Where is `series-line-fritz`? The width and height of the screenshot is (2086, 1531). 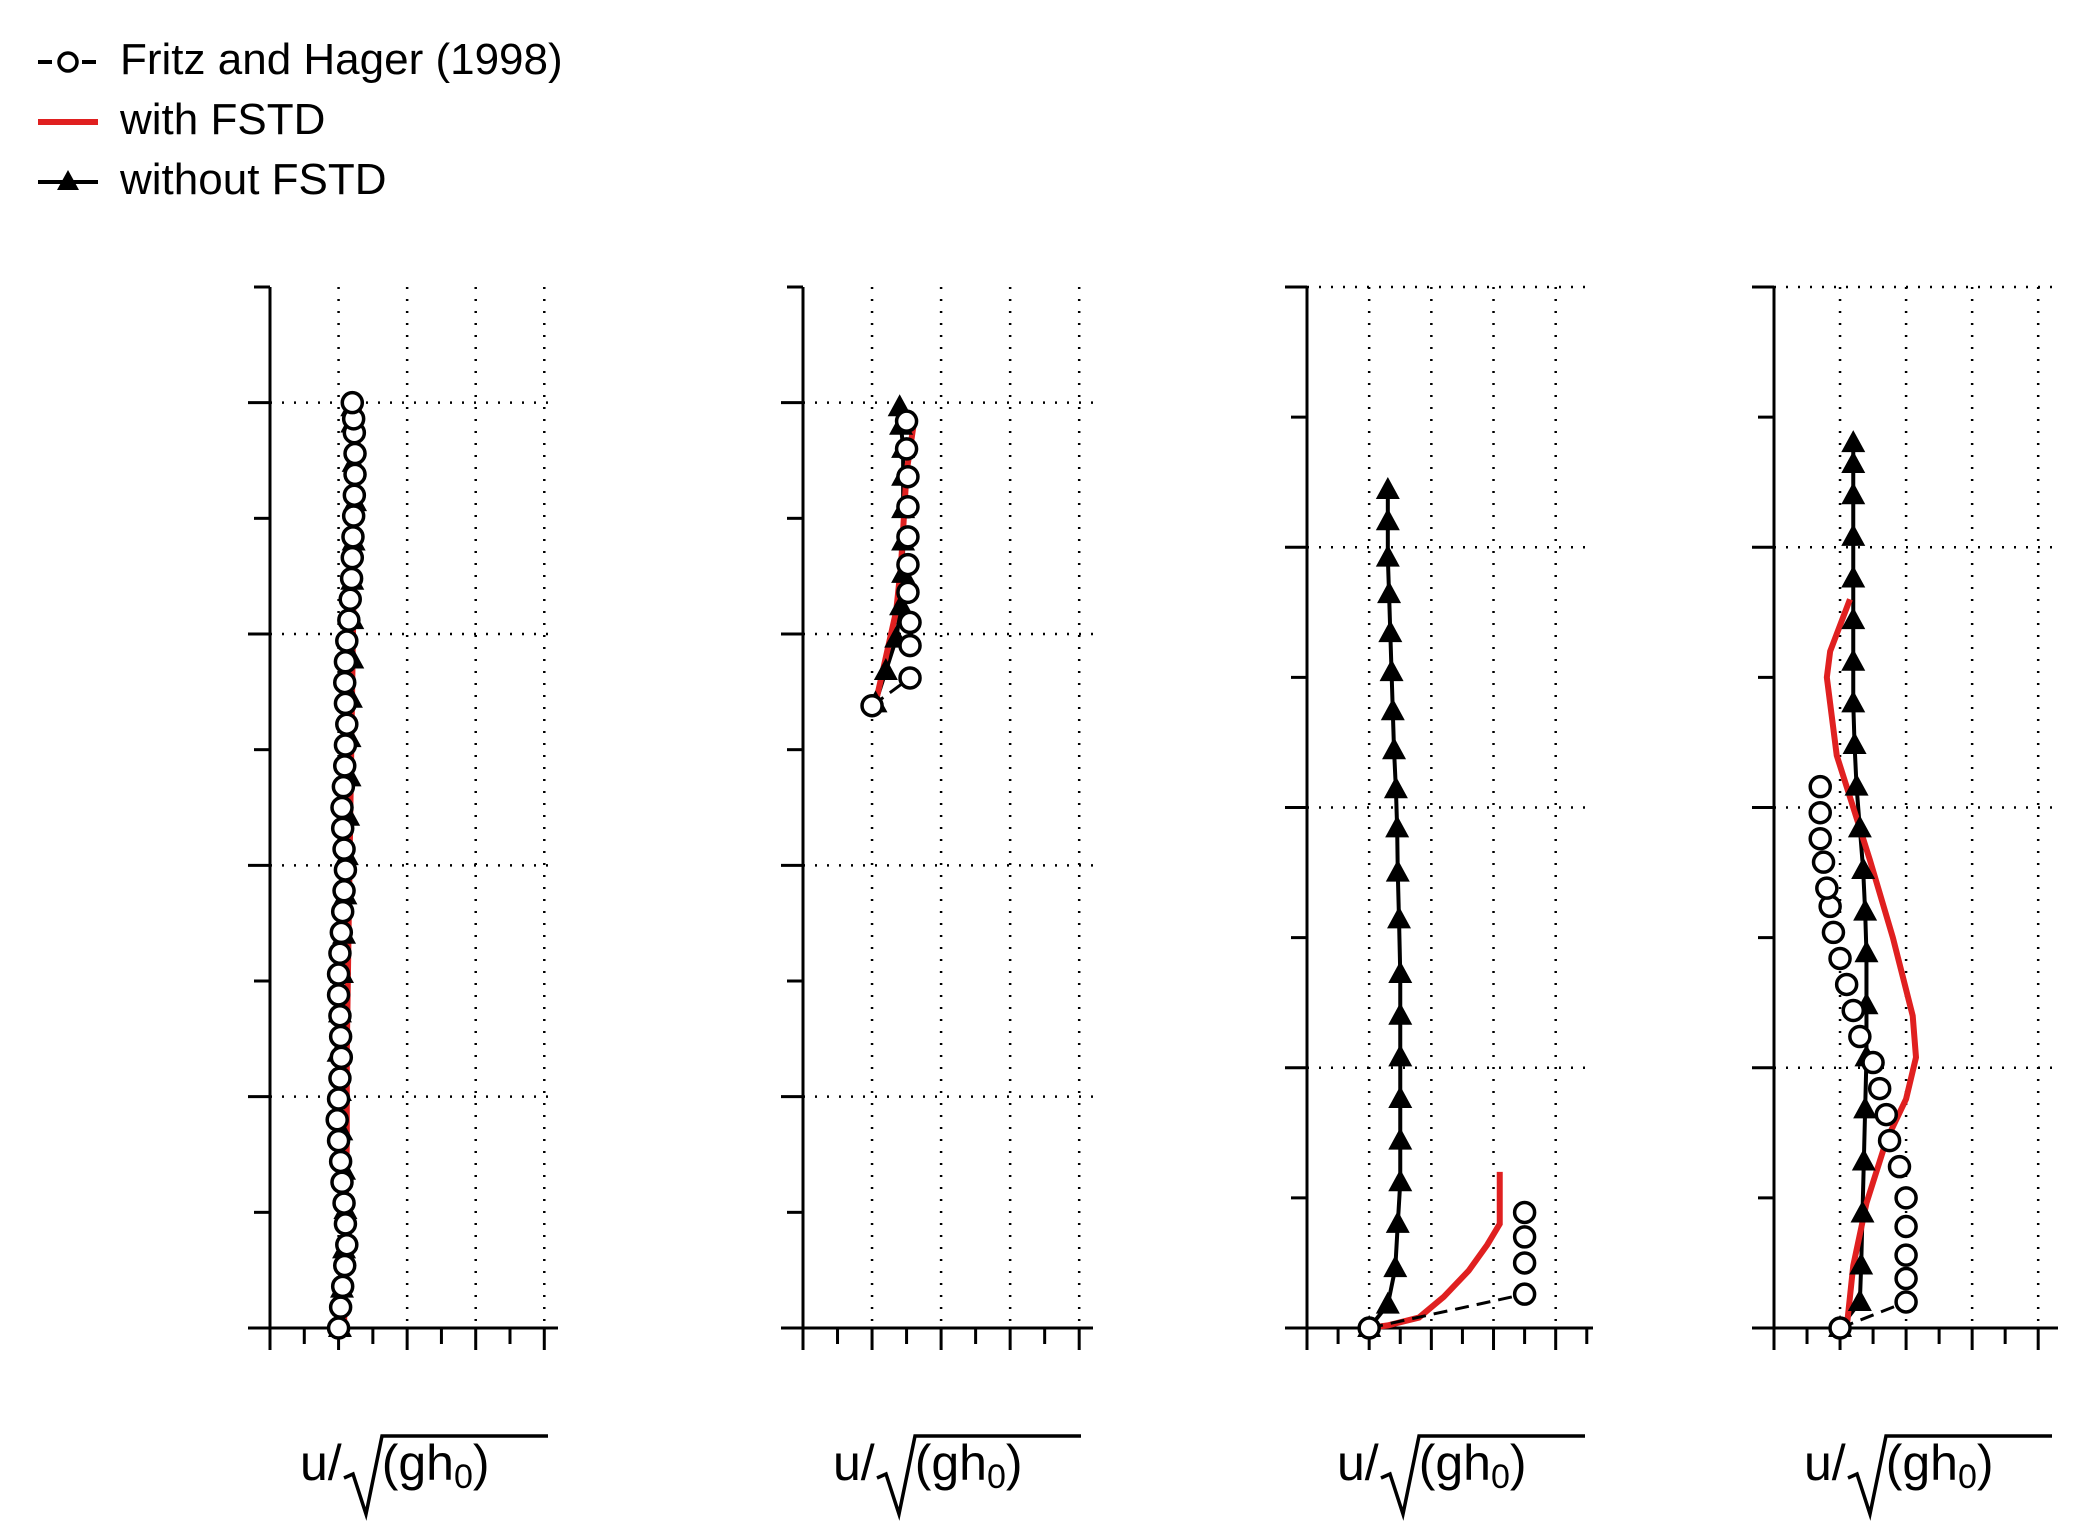 series-line-fritz is located at coordinates (1446, 1311).